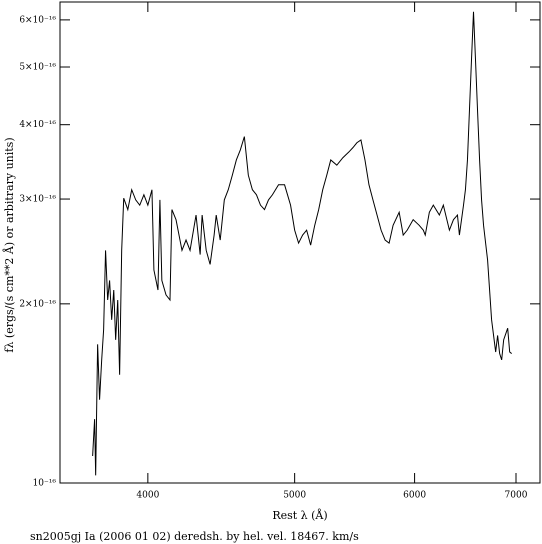 The height and width of the screenshot is (544, 542). What do you see at coordinates (45, 484) in the screenshot?
I see `y-tick-label: 10⁻¹⁶` at bounding box center [45, 484].